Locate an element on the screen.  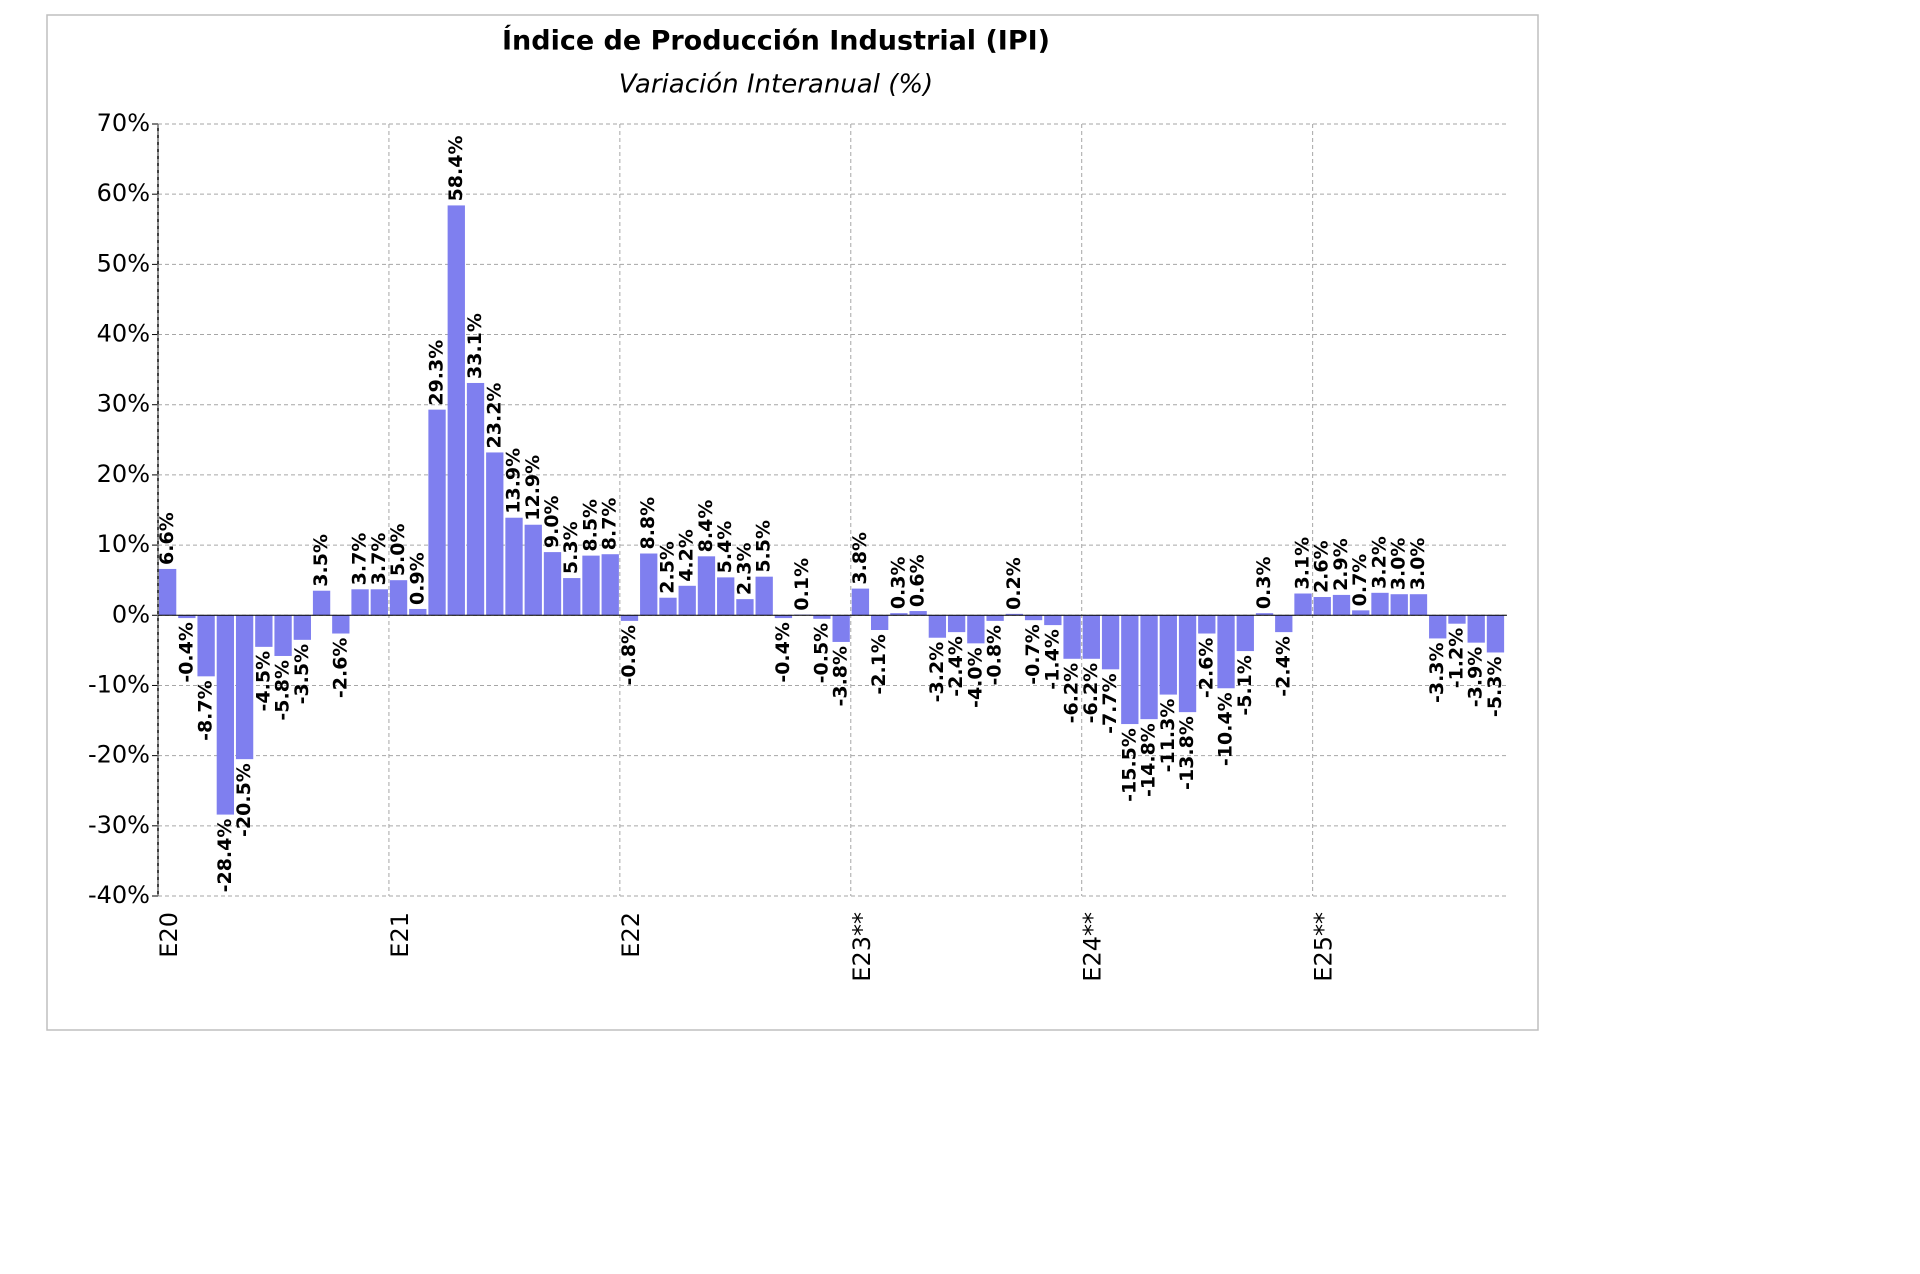
value-label: 0.2% is located at coordinates (1014, 583).